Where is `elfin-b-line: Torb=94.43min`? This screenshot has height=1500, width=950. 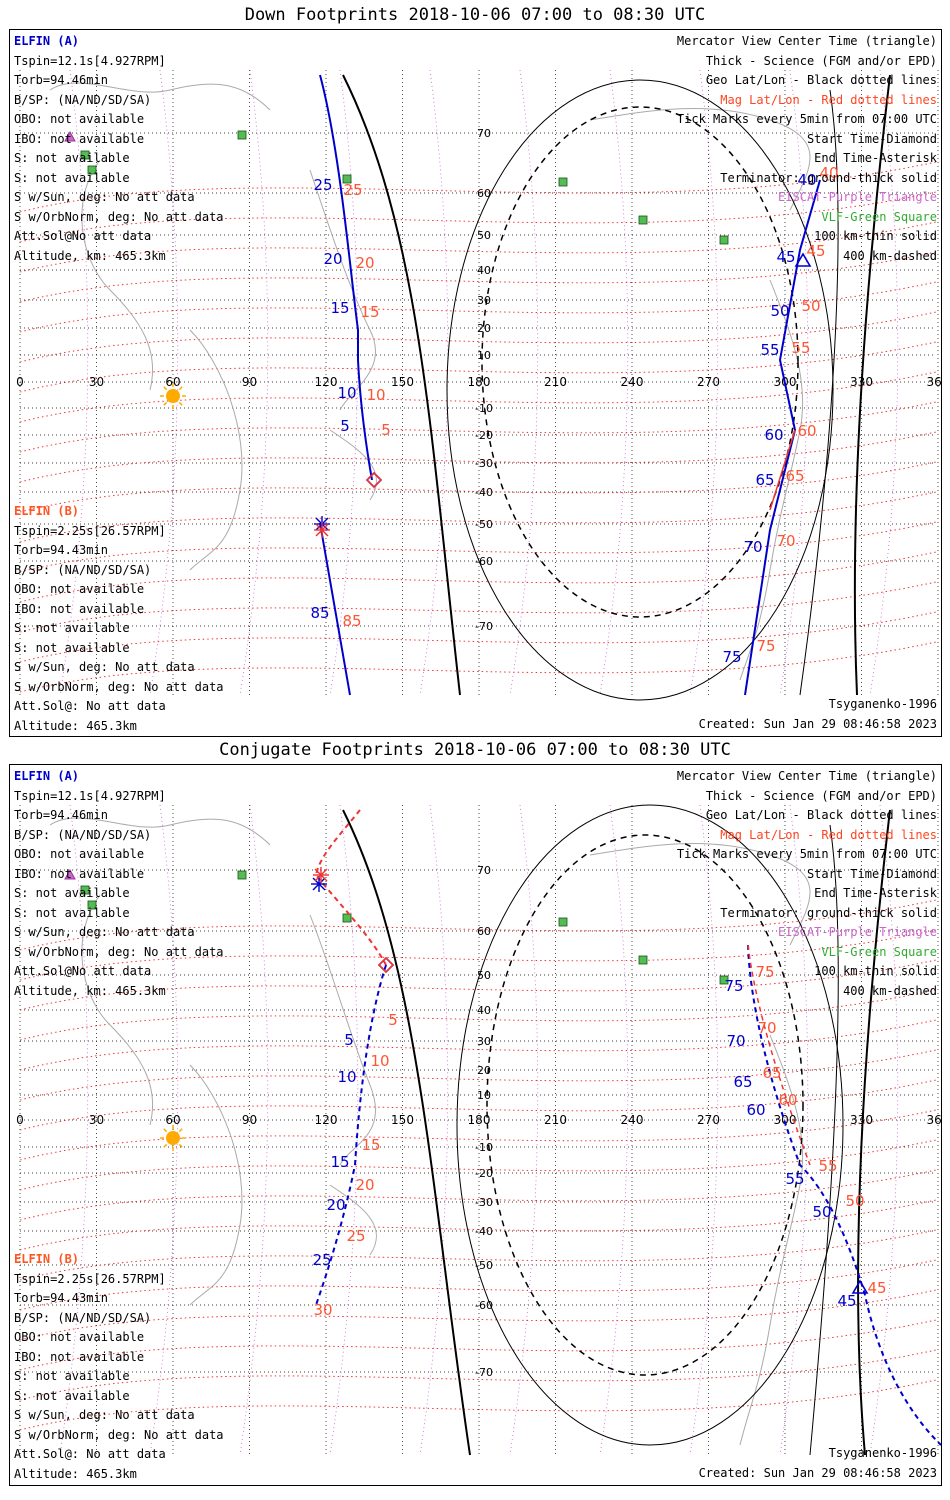
elfin-b-line: Torb=94.43min is located at coordinates (61, 550).